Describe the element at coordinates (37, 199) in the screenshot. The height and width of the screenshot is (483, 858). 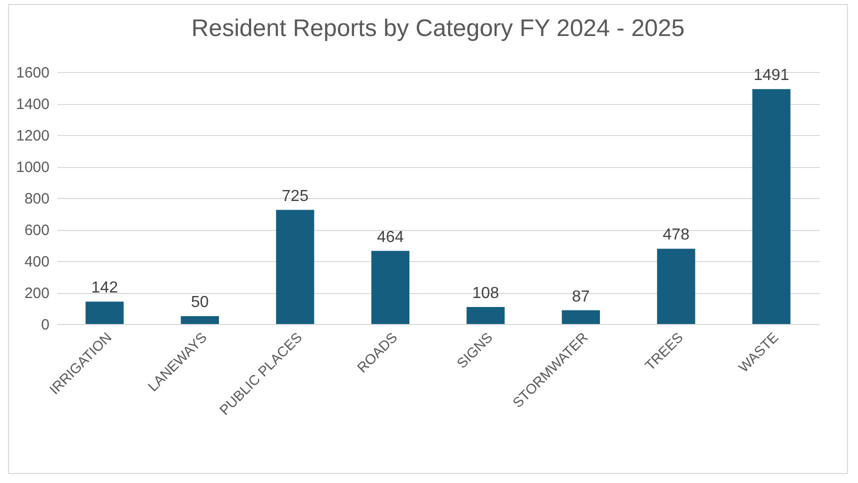
I see `y-tick-label: 800` at that location.